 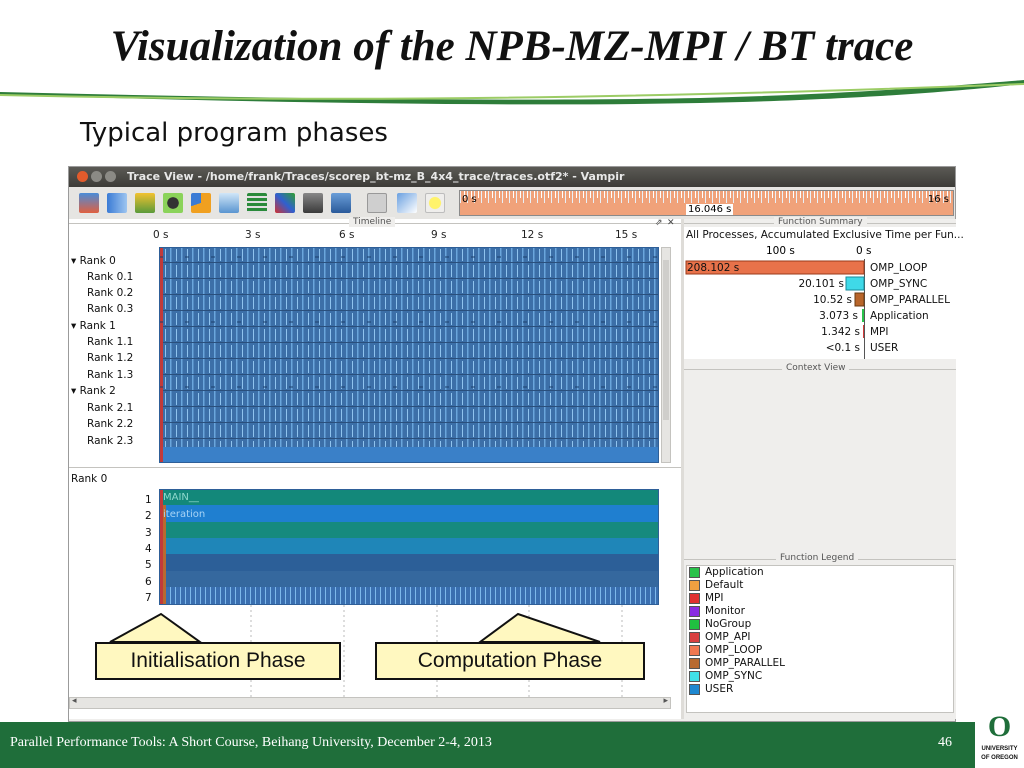 What do you see at coordinates (737, 663) in the screenshot?
I see `legend-item: OMP_PARALLEL` at bounding box center [737, 663].